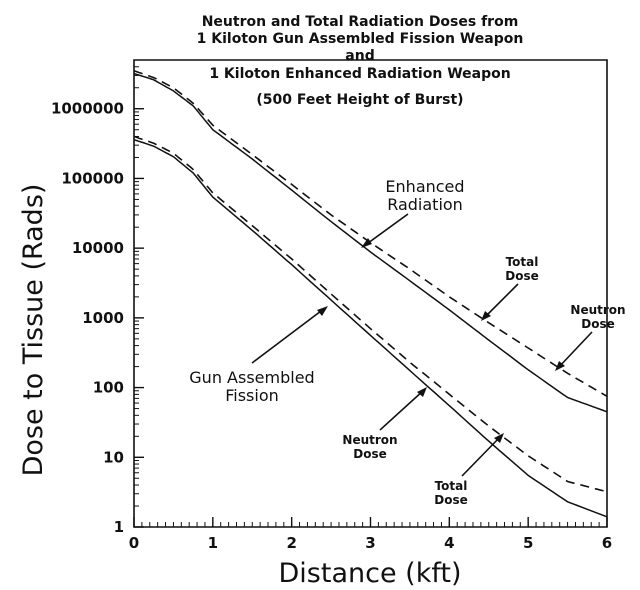  What do you see at coordinates (501, 301) in the screenshot?
I see `arrow-total-upper` at bounding box center [501, 301].